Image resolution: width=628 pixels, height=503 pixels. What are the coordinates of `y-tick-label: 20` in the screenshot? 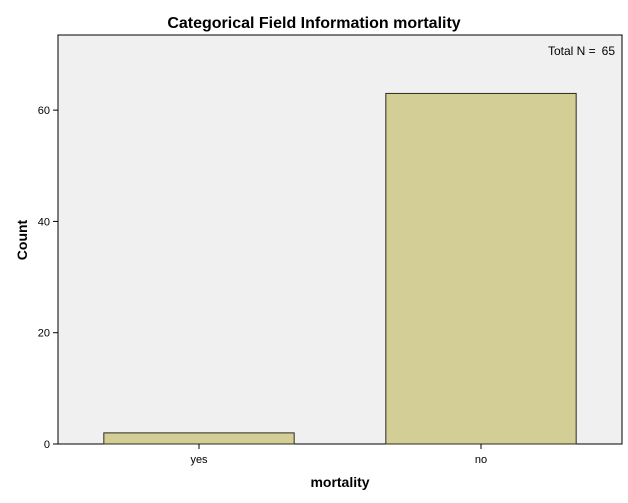 It's located at (44, 334).